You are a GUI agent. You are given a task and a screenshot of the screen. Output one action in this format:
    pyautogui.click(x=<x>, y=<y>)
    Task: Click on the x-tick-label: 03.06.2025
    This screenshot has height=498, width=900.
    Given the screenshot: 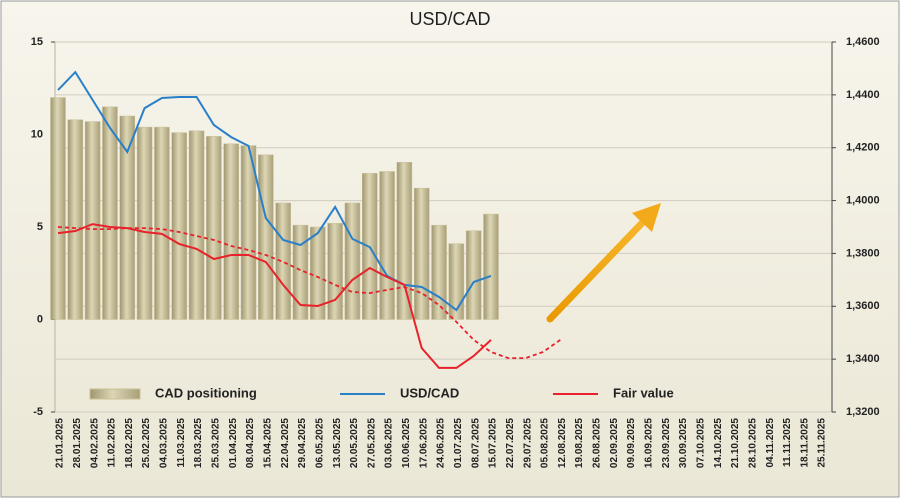 What is the action you would take?
    pyautogui.click(x=389, y=443)
    